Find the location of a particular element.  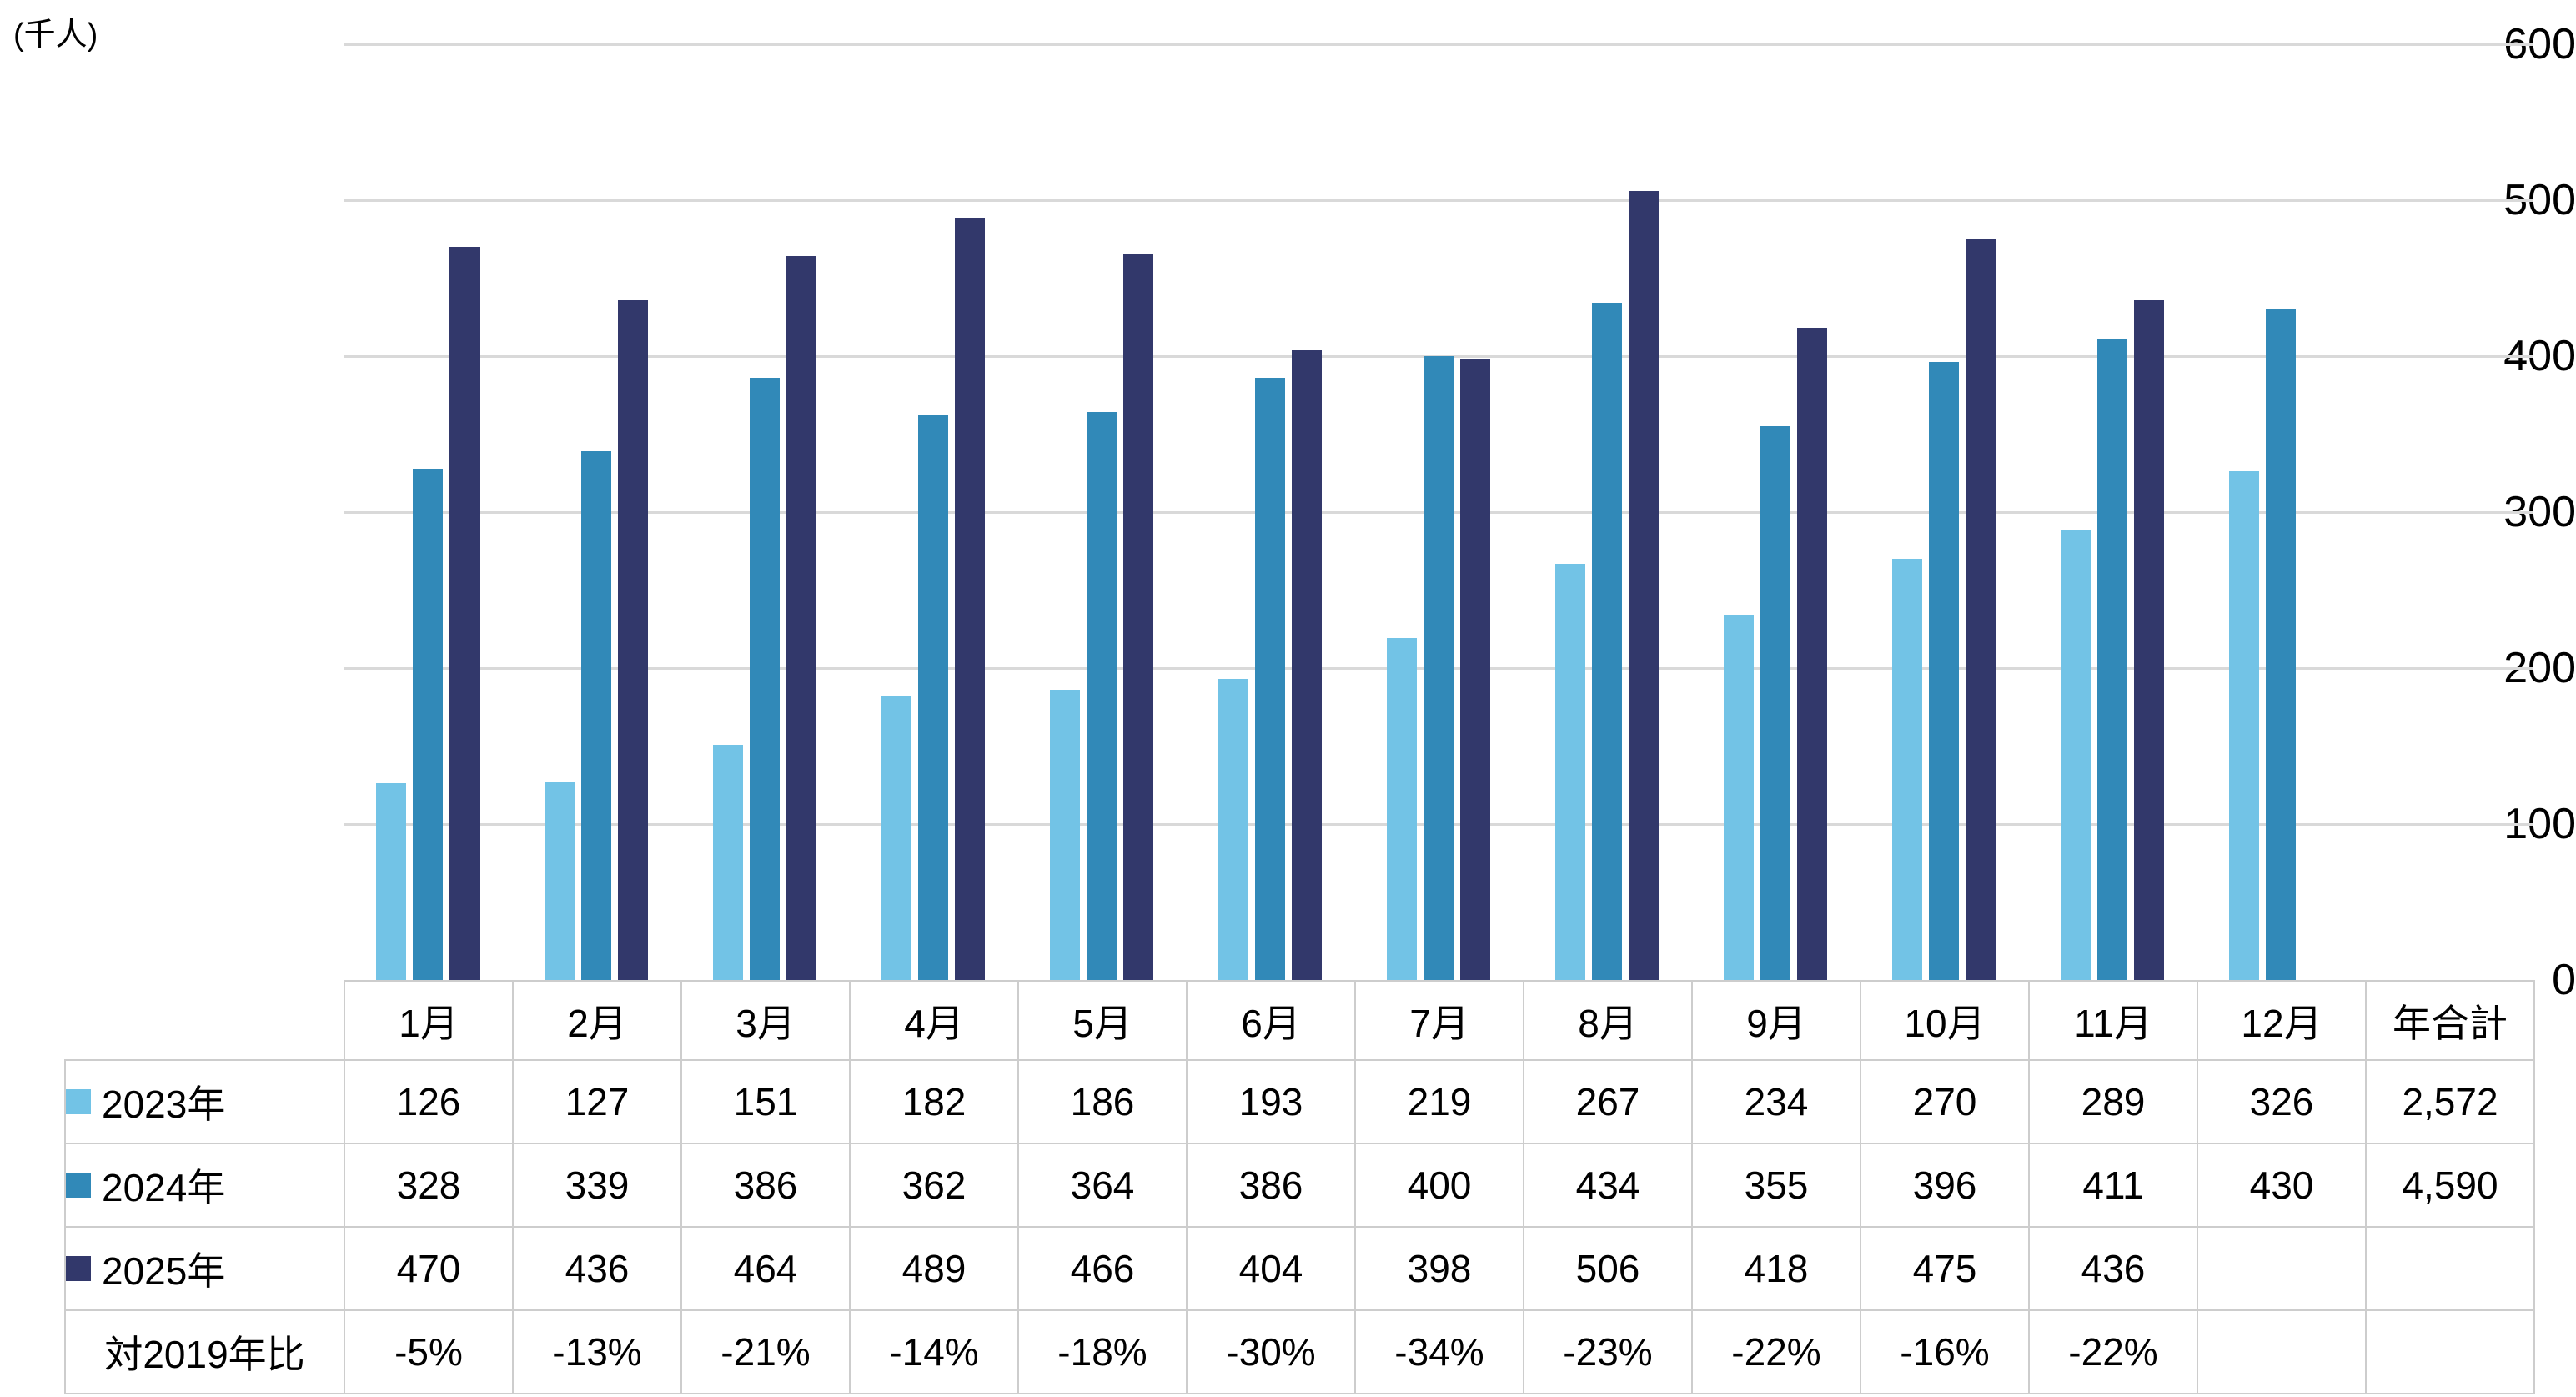

bar-2024-8月 is located at coordinates (1607, 641).